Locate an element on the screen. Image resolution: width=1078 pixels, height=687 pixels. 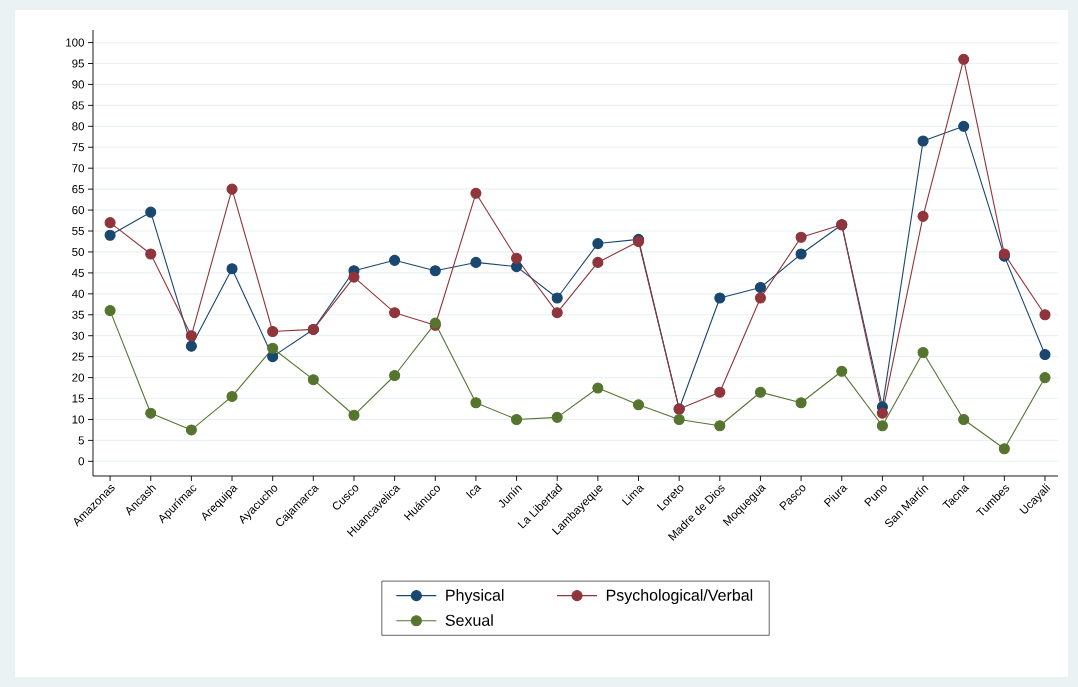
y-tick-label: 70 is located at coordinates (78, 168).